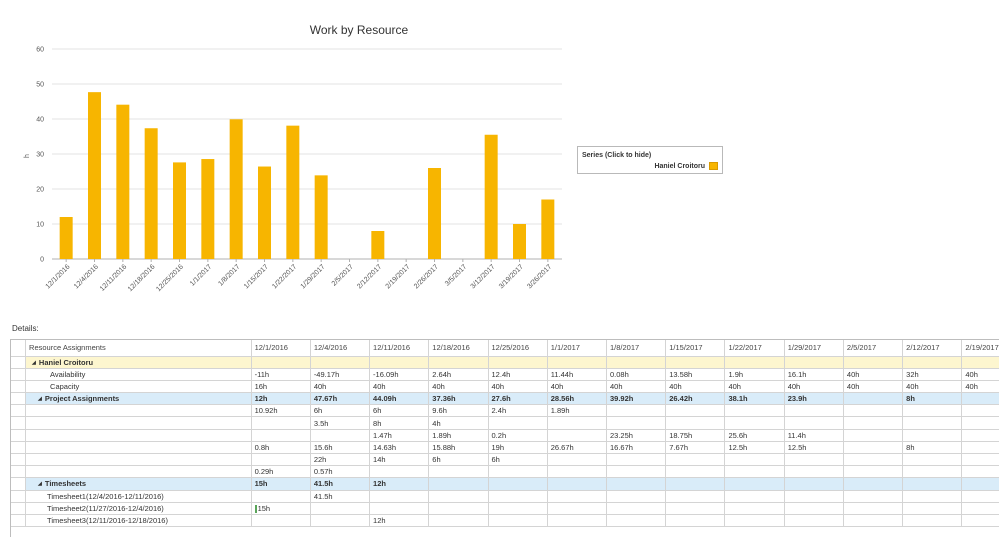 This screenshot has height=537, width=999. What do you see at coordinates (505, 423) in the screenshot?
I see `table-row: 3.5h 8h 4h` at bounding box center [505, 423].